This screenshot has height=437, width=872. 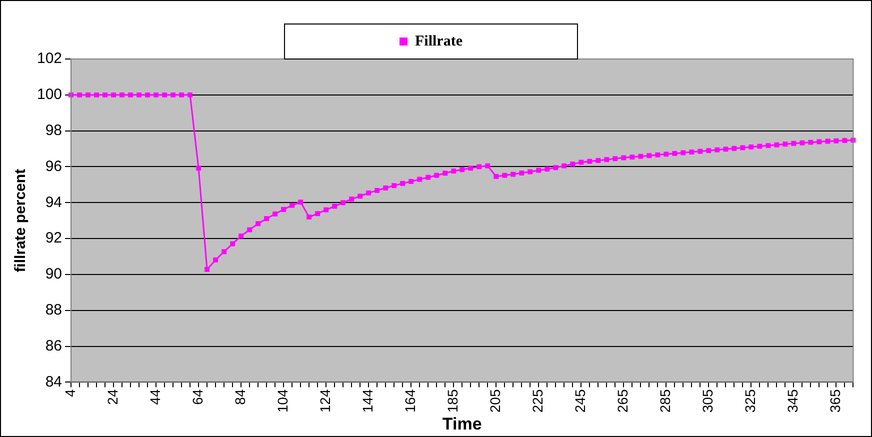 I want to click on legend-label: Fillrate, so click(x=439, y=41).